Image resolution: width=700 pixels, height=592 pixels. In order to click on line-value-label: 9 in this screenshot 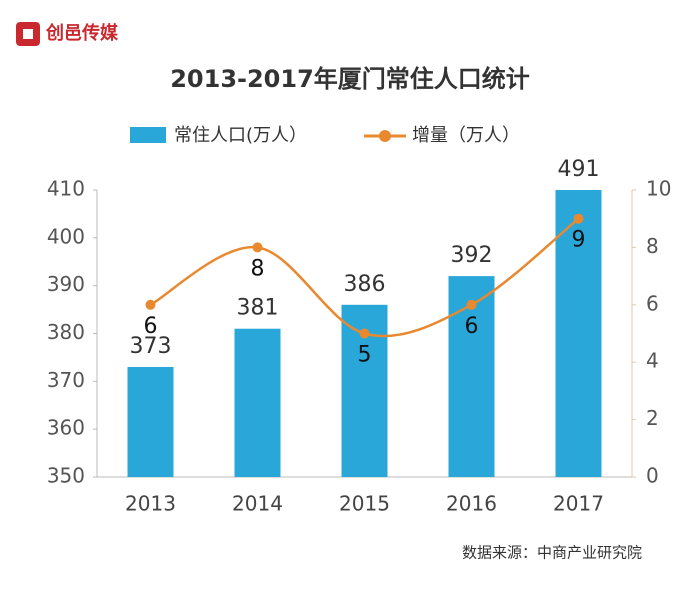, I will do `click(579, 240)`.